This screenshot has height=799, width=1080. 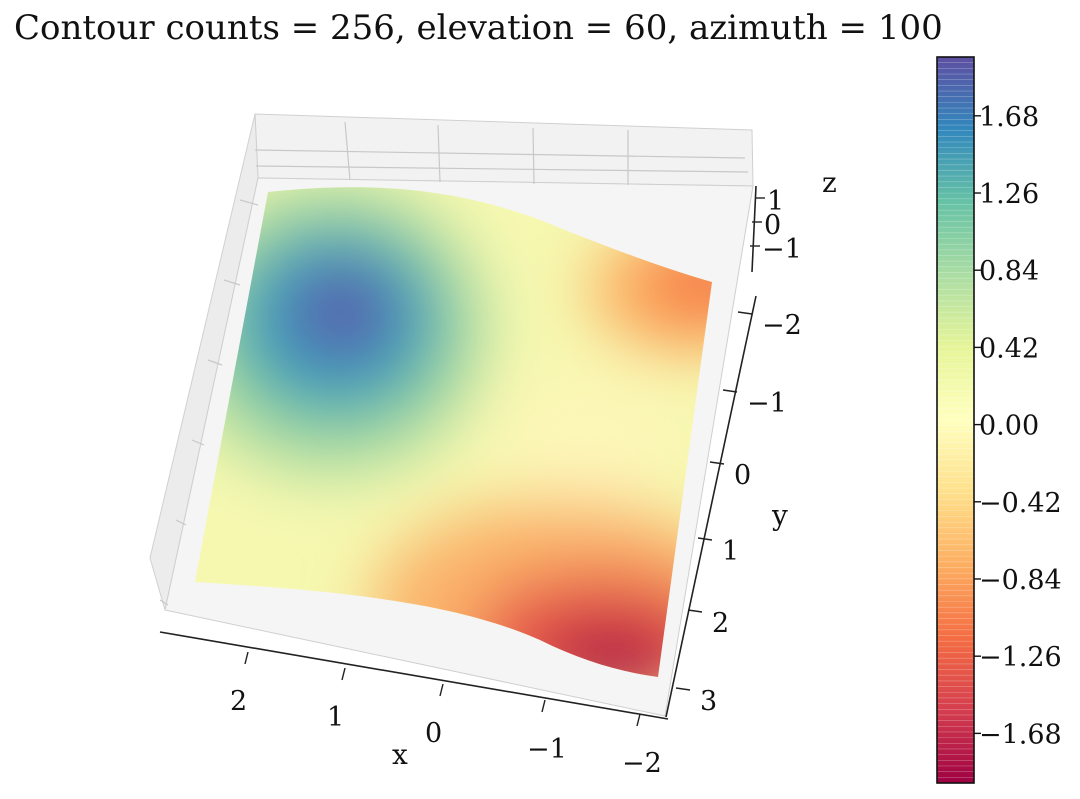 I want to click on x-tick-label-1: 1, so click(x=335, y=717).